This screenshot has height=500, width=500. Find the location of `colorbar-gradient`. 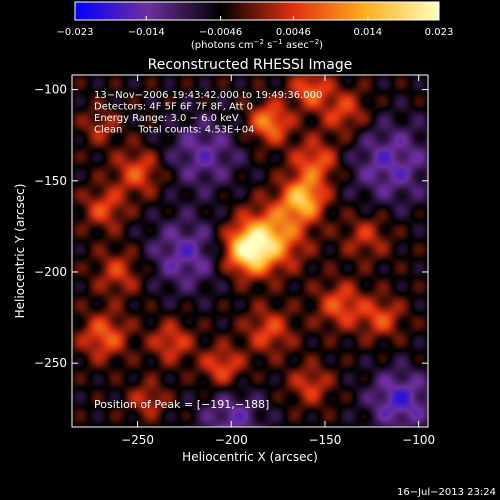

colorbar-gradient is located at coordinates (257, 11).